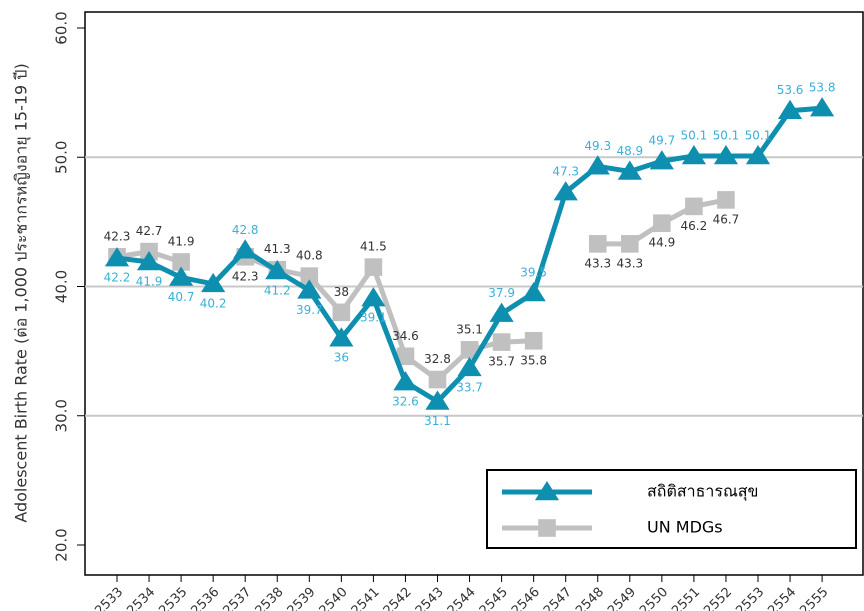 The width and height of the screenshot is (864, 611). What do you see at coordinates (622, 598) in the screenshot?
I see `x-tick-label: 2549` at bounding box center [622, 598].